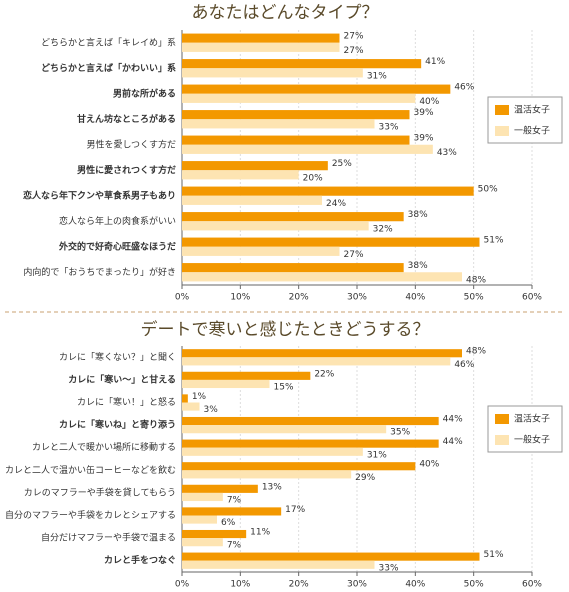 This screenshot has width=569, height=592. Describe the element at coordinates (389, 568) in the screenshot. I see `value-label: 33%` at that location.